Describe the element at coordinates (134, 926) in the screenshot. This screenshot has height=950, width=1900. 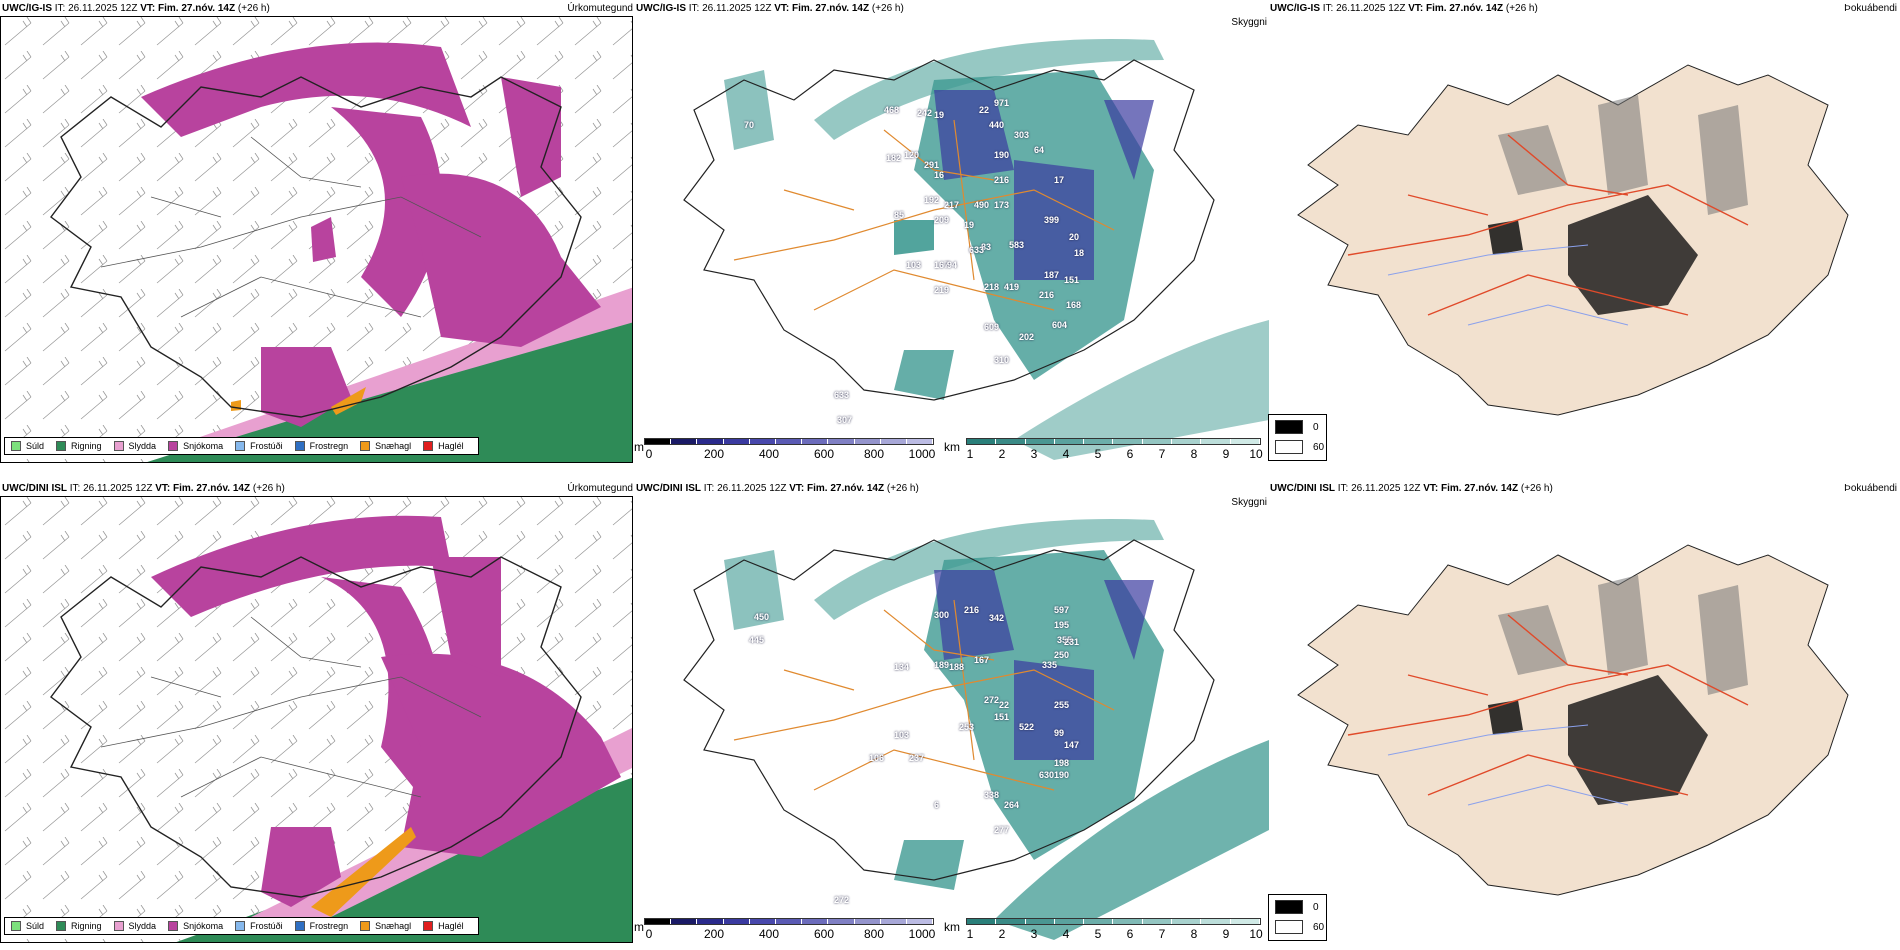
I see `legend-item-slydda: Slydda` at that location.